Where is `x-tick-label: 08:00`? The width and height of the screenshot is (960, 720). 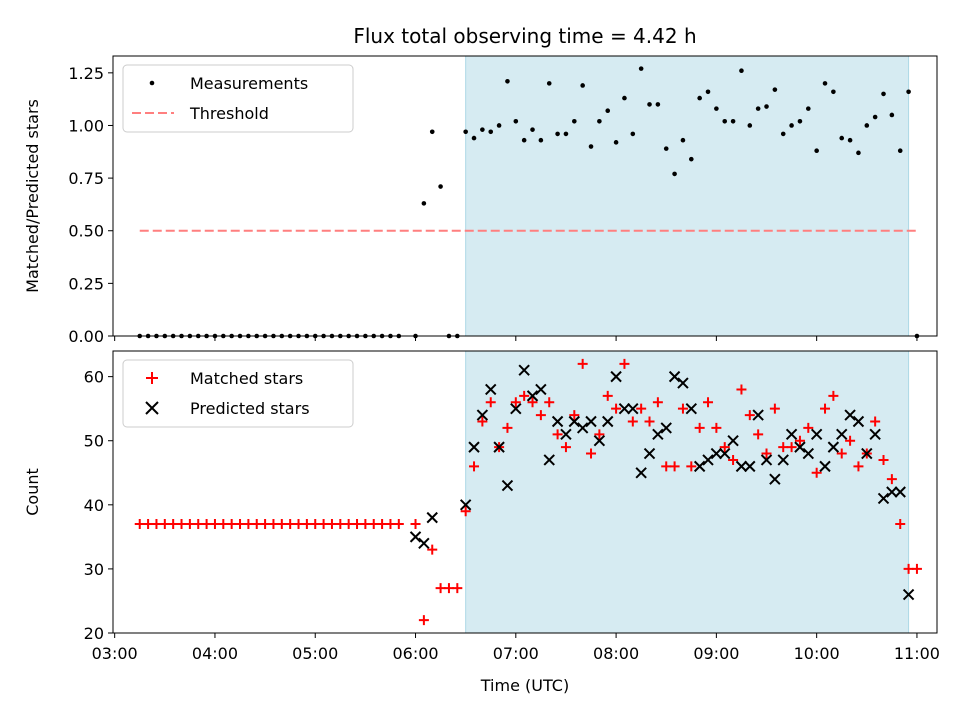
x-tick-label: 08:00 is located at coordinates (616, 653).